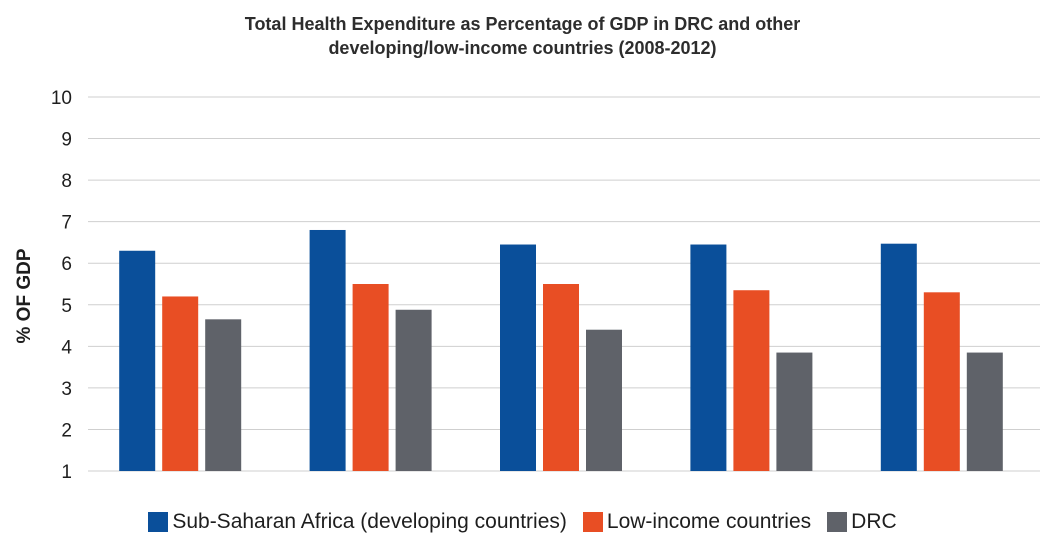 This screenshot has height=538, width=1045. Describe the element at coordinates (61, 98) in the screenshot. I see `y-tick-label: 10` at that location.